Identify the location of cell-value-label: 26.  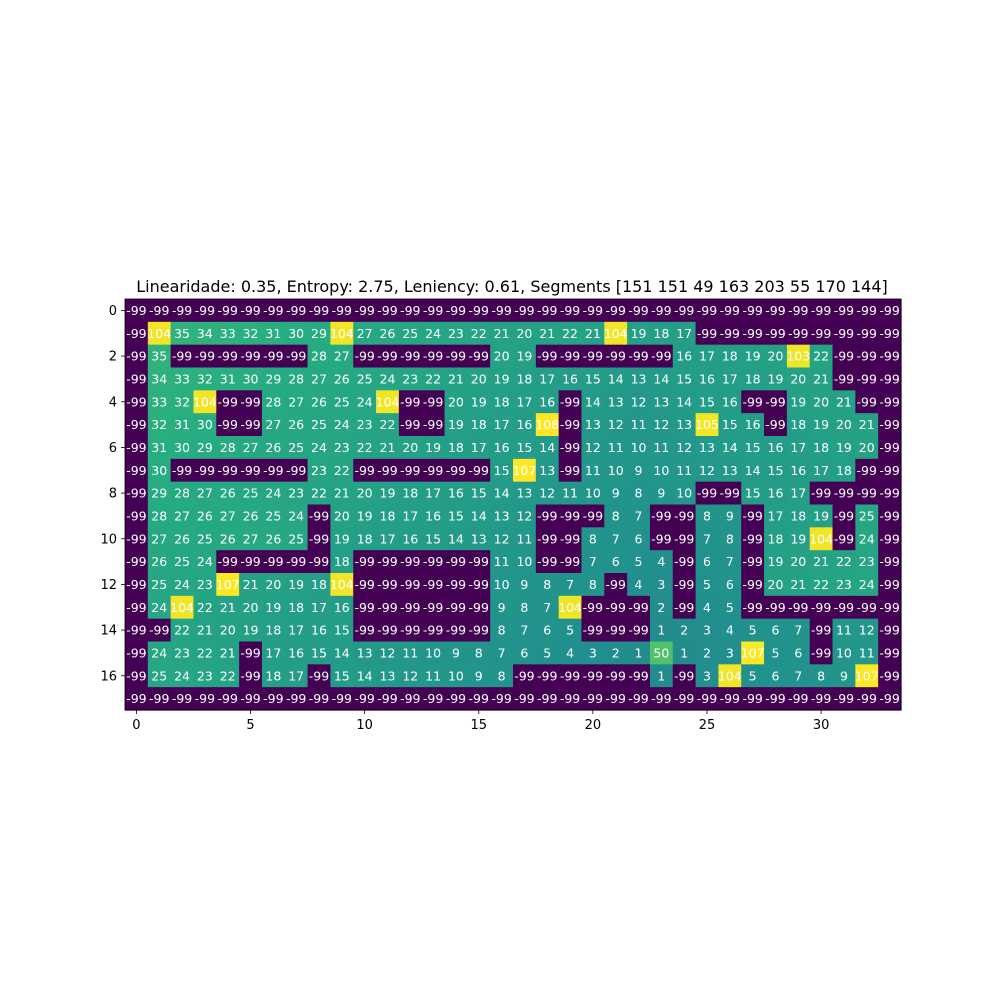
(273, 447).